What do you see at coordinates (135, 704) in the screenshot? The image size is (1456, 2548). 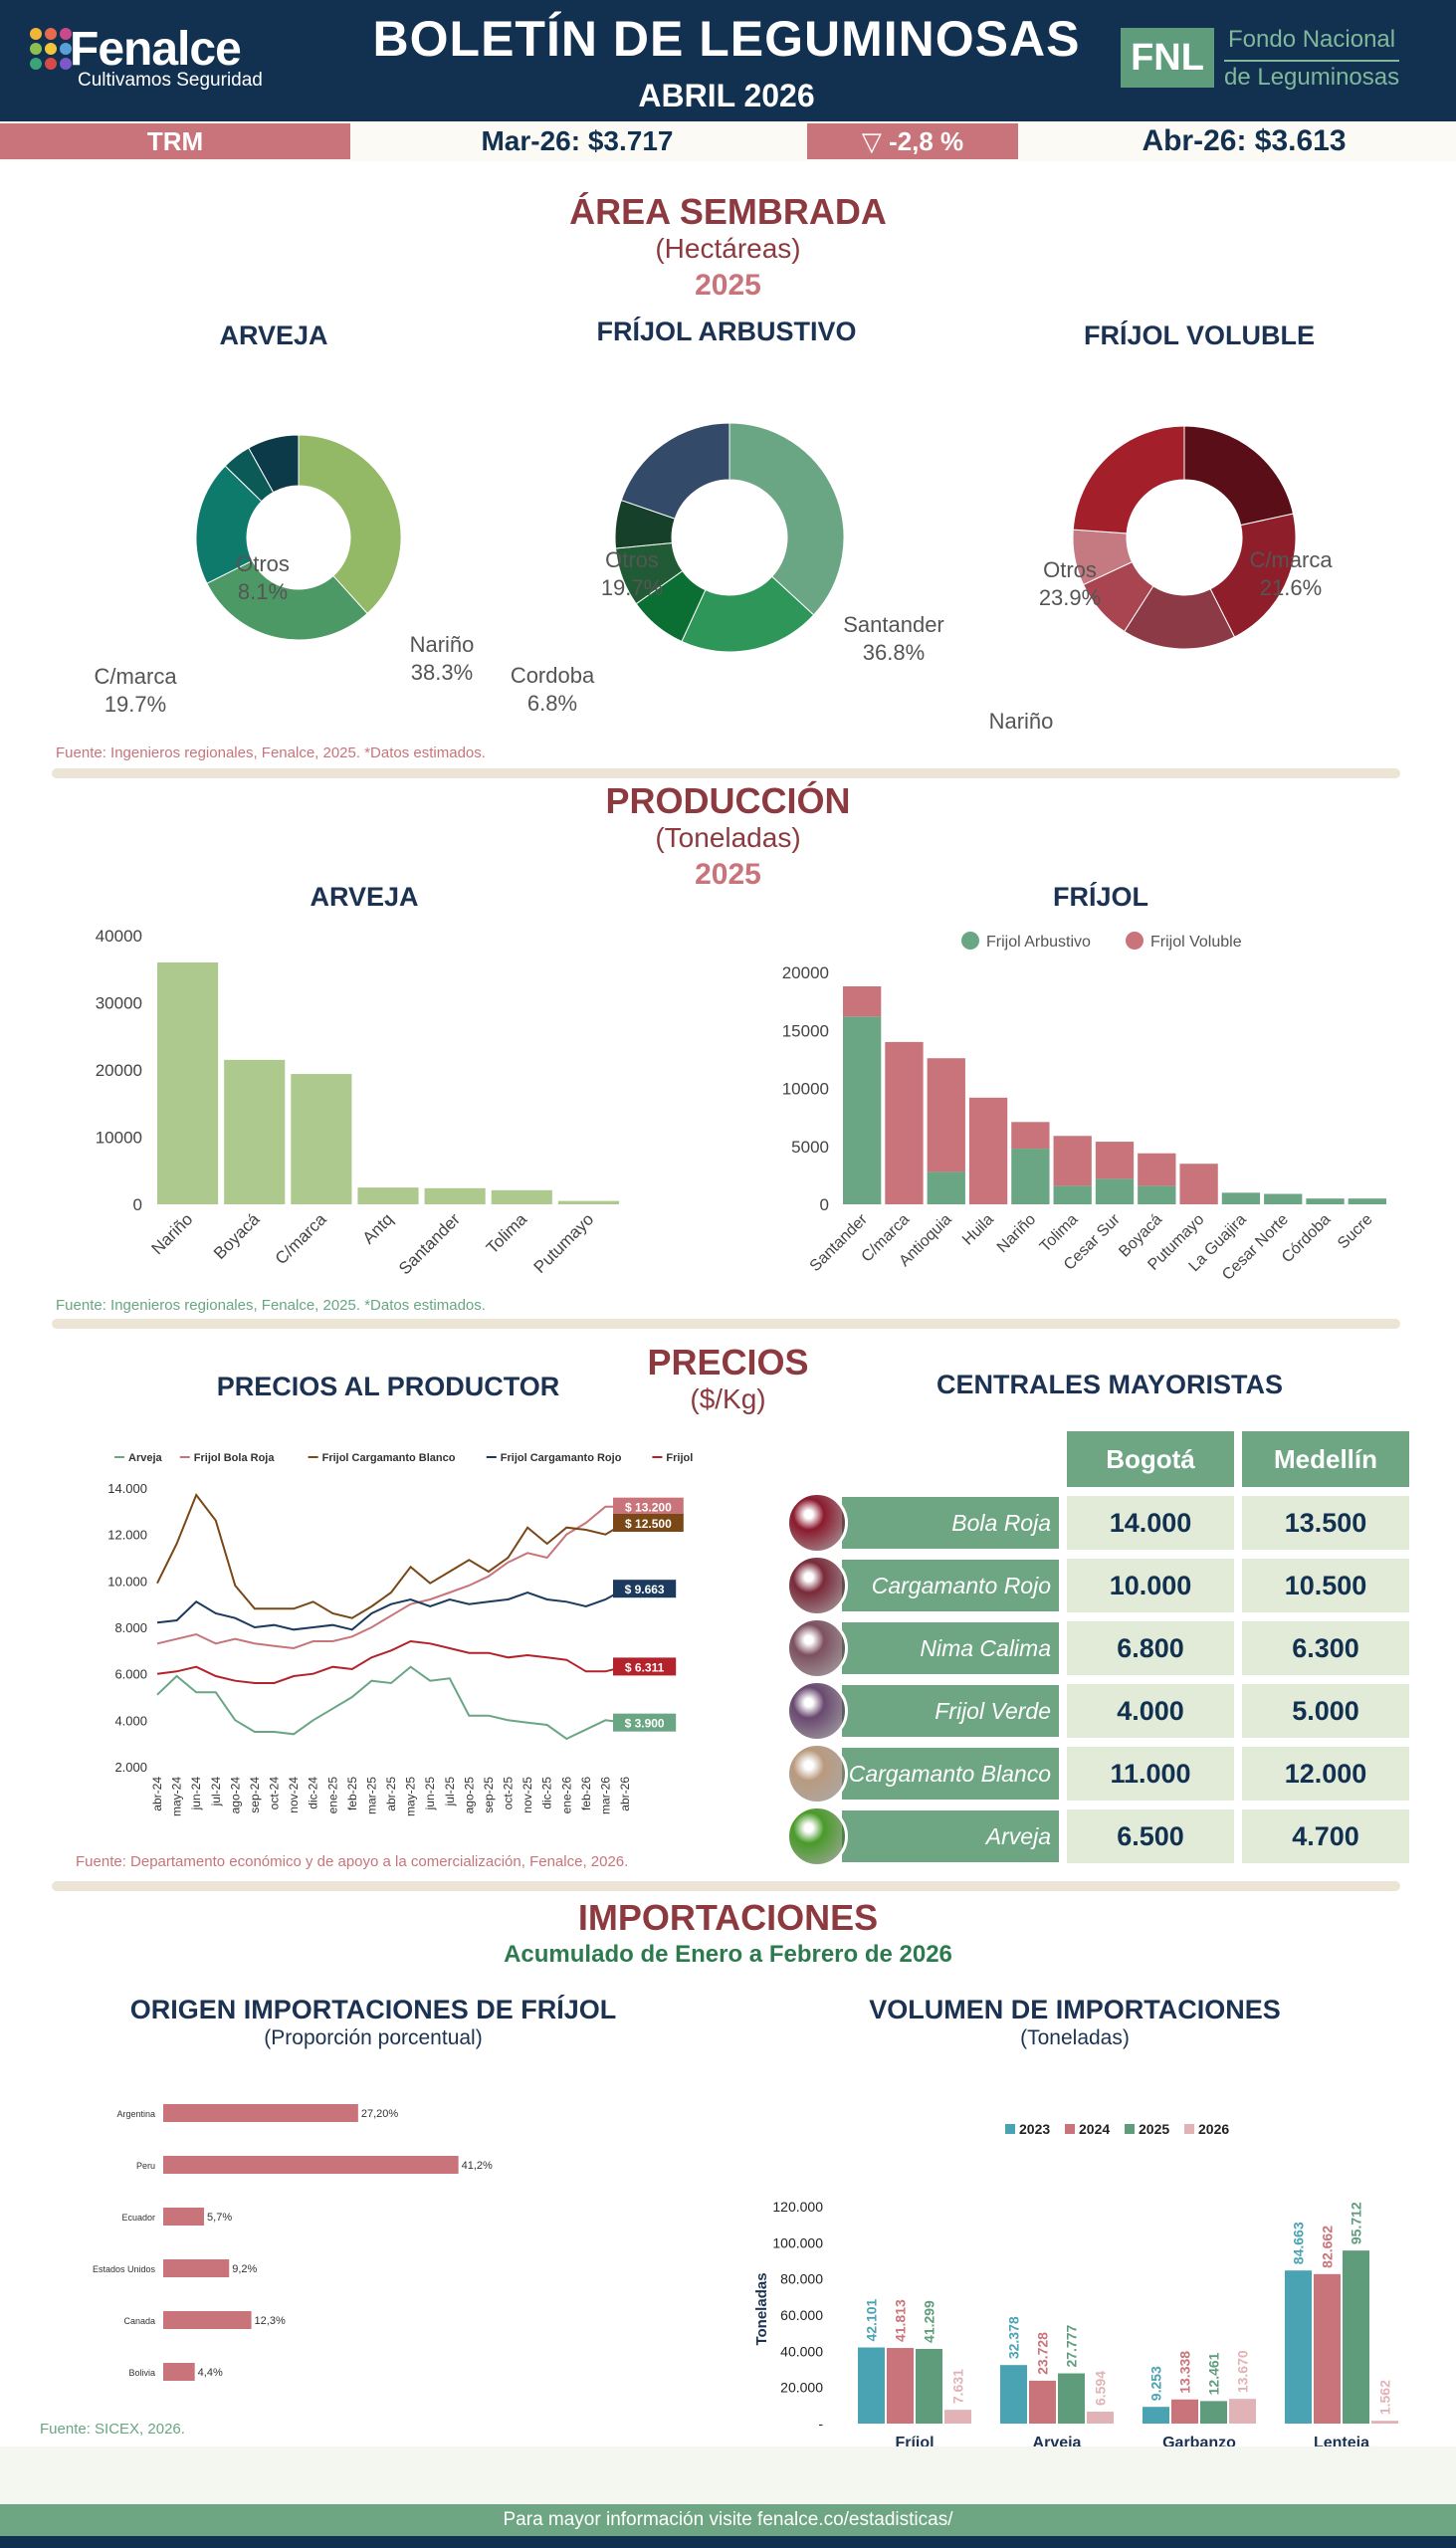 I see `arveja-label-value: 19.7%` at bounding box center [135, 704].